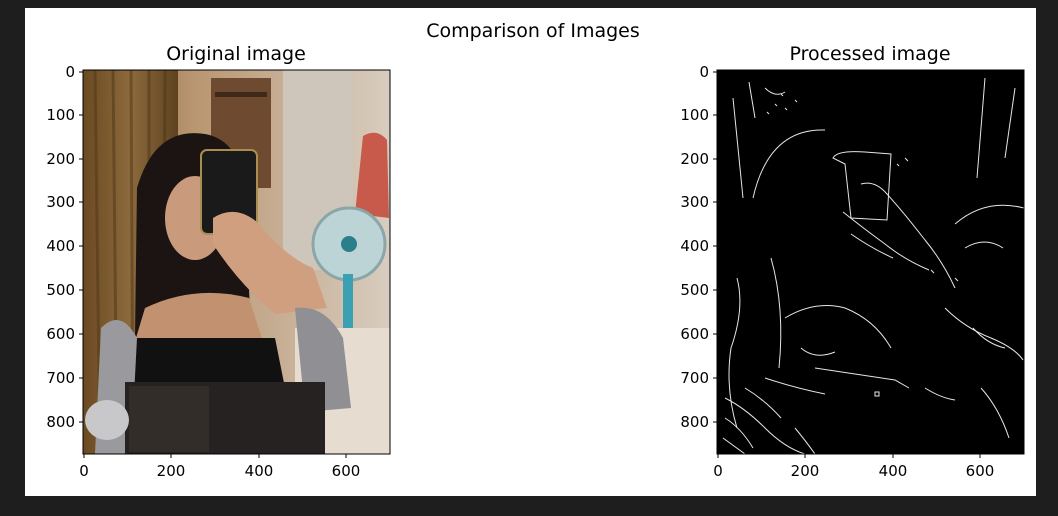 This screenshot has width=1058, height=516. I want to click on y-axis-processed: 0 100 200 300 400 500 600 700 800, so click(698, 247).